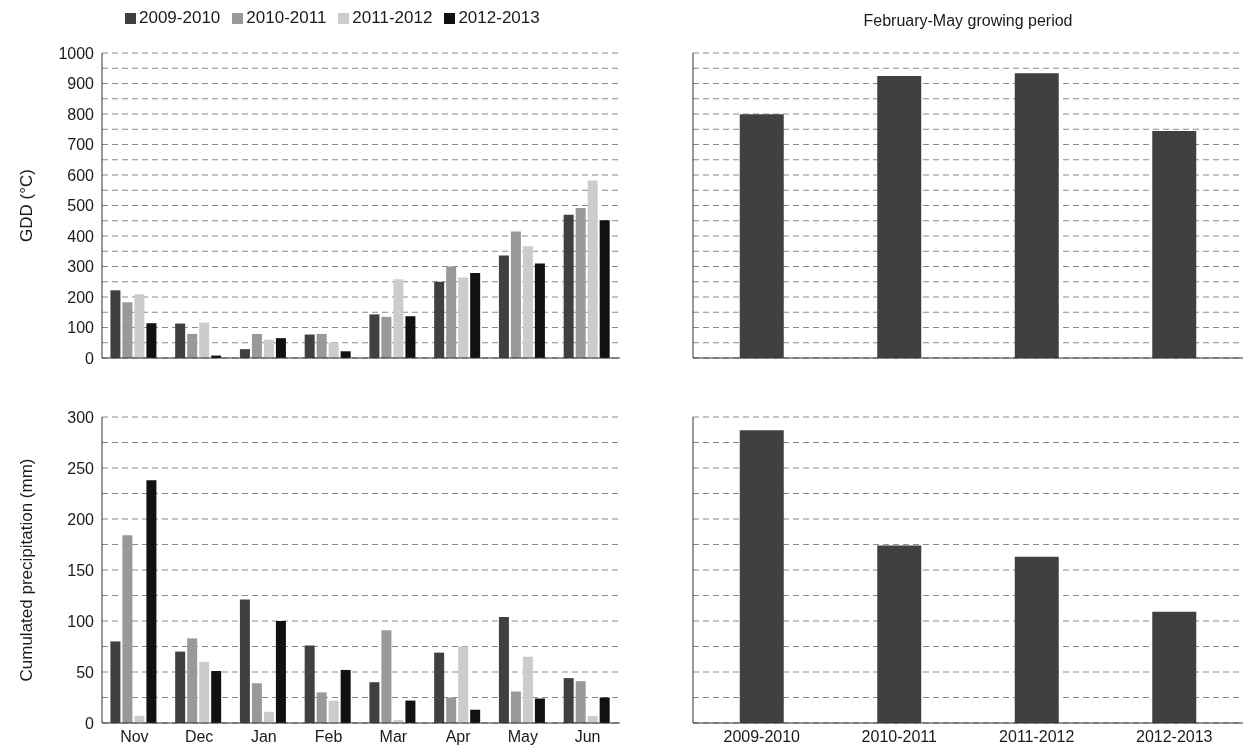 The image size is (1245, 753). I want to click on x-tick-label: Dec, so click(199, 737).